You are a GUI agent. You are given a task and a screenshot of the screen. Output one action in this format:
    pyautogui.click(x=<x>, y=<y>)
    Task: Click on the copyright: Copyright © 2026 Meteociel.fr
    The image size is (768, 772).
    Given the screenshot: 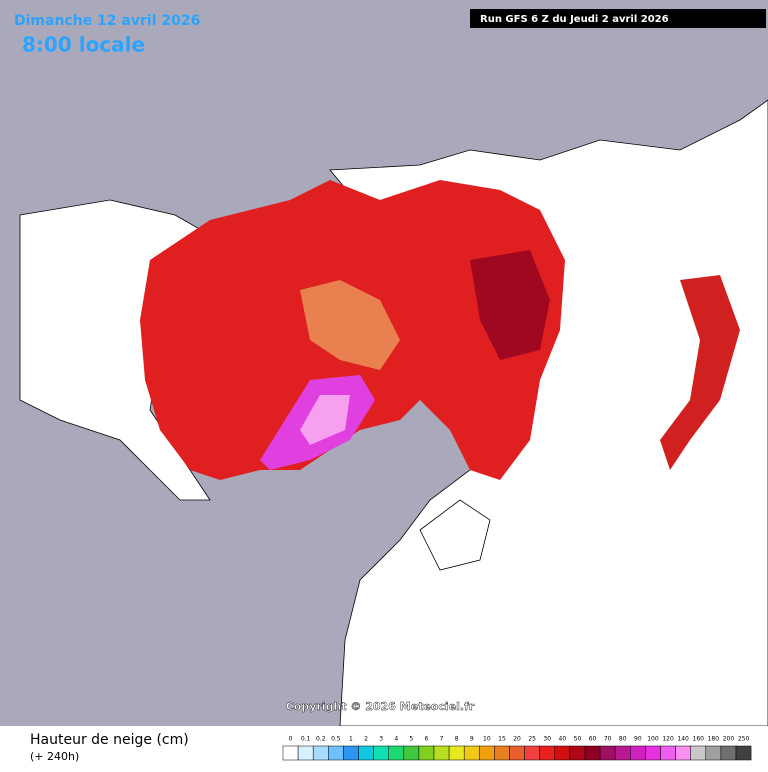 What is the action you would take?
    pyautogui.click(x=380, y=706)
    